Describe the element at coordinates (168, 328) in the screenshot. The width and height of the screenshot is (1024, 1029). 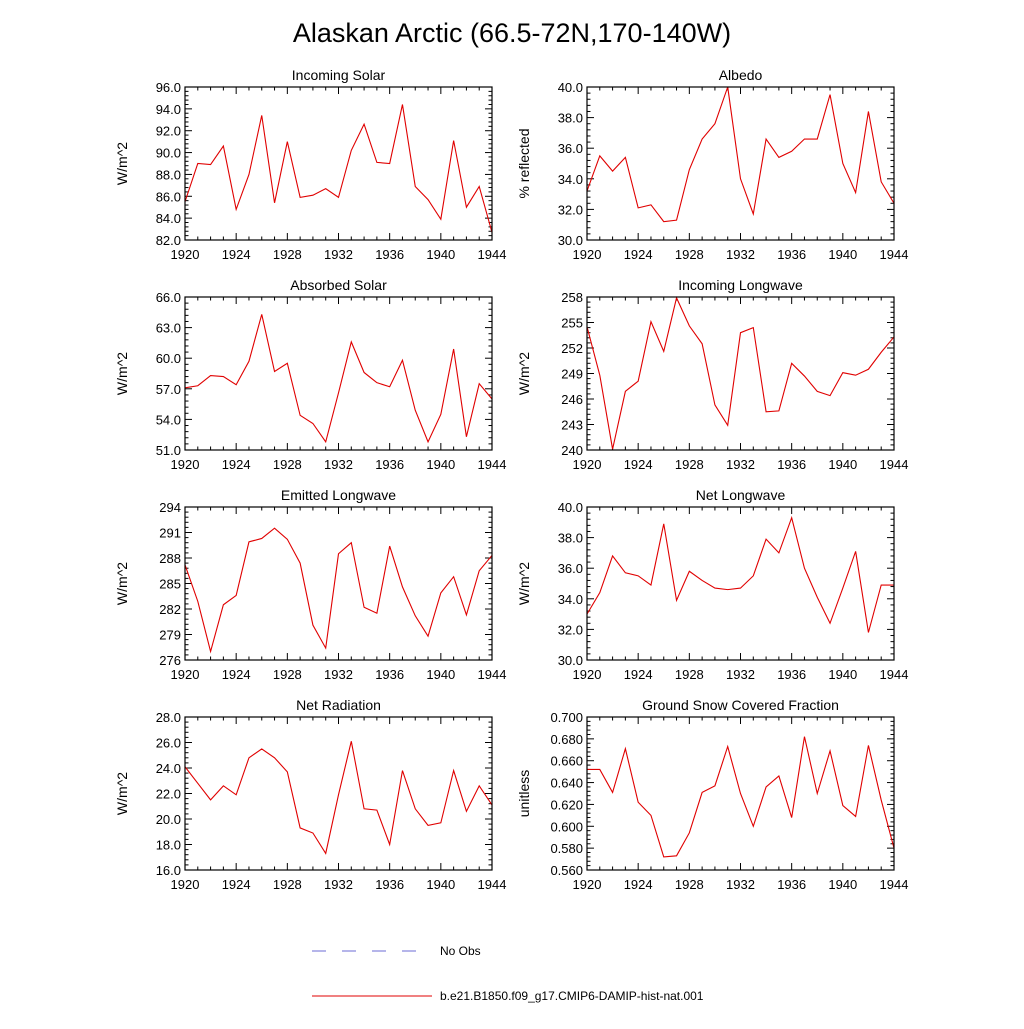
I see `y-tick-label: 63.0` at that location.